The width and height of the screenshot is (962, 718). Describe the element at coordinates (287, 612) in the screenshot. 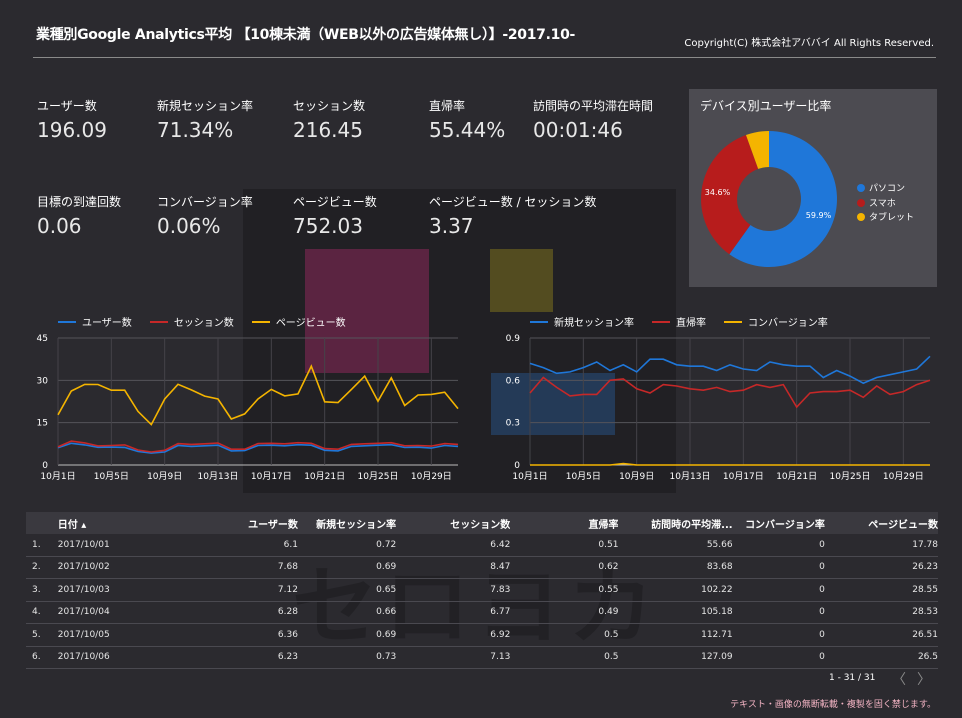

I see `cell-users: 6.28` at that location.